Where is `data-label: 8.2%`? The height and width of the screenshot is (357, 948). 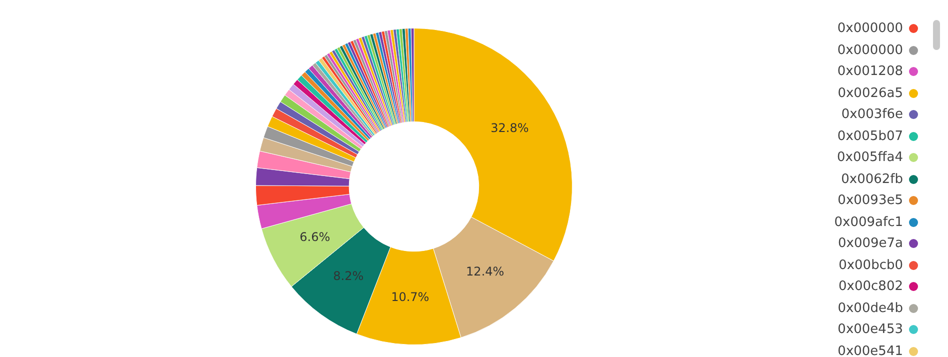 data-label: 8.2% is located at coordinates (348, 275).